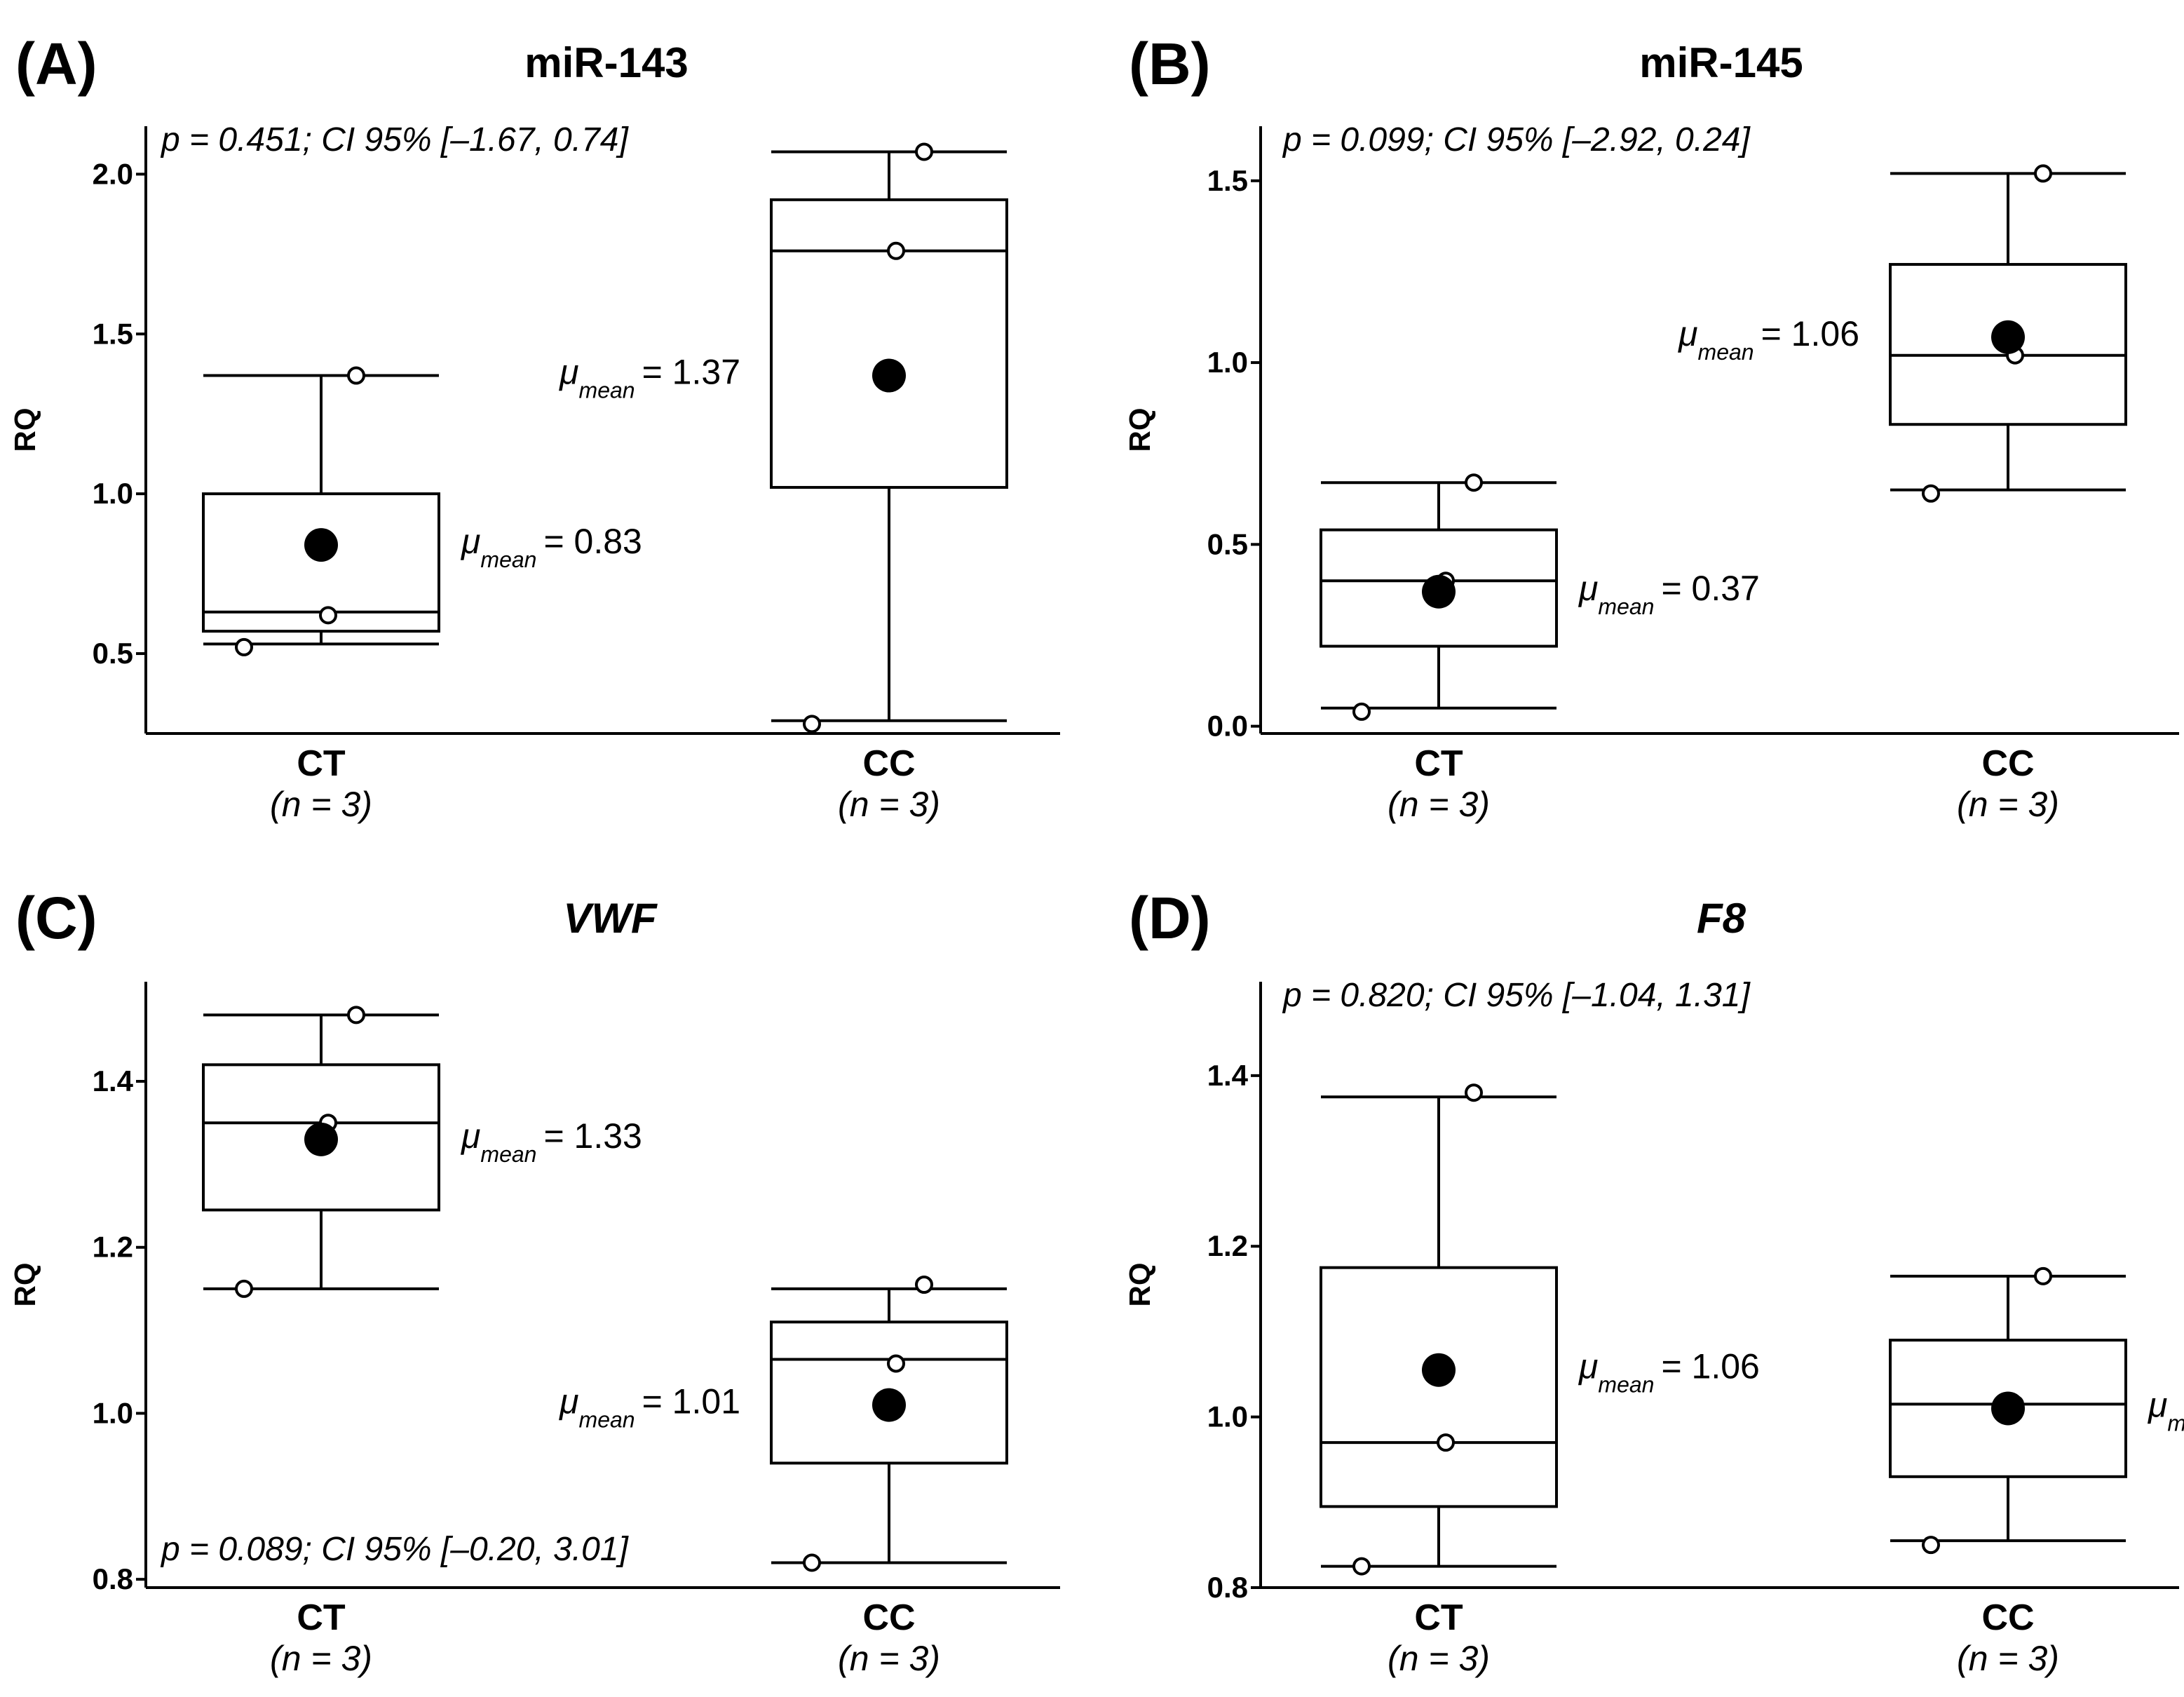 This screenshot has width=2184, height=1697. I want to click on mean-label: μmean = 1.37, so click(649, 378).